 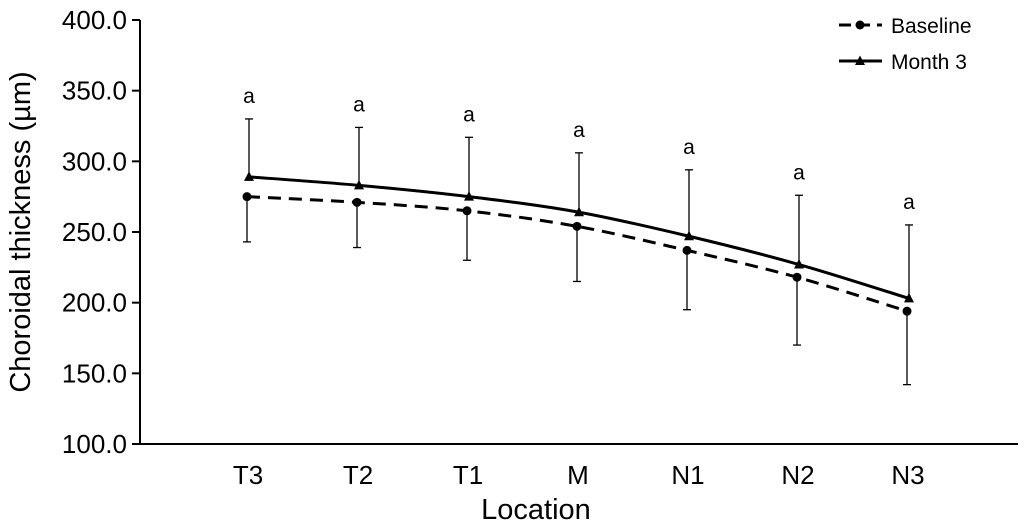 I want to click on y-axis-ticks: 100.0 150.0 200.0 250.0 300.0 350.0 400.0, so click(x=101, y=232).